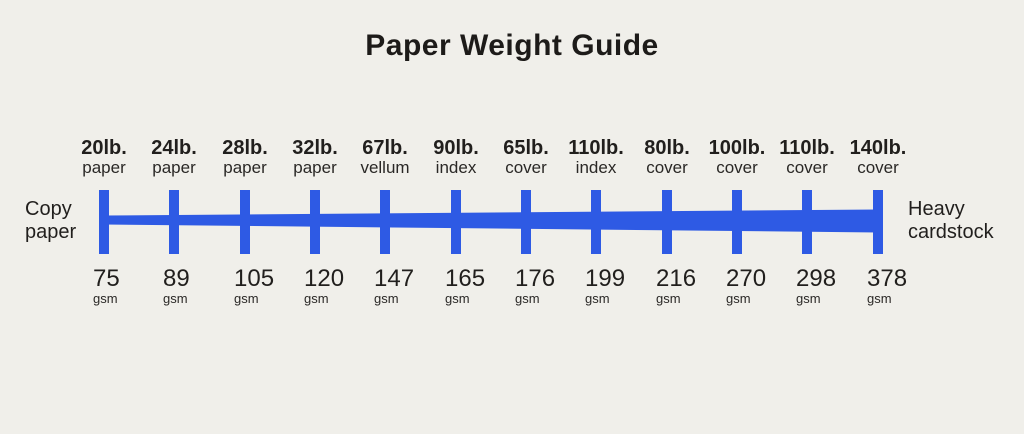  Describe the element at coordinates (491, 221) in the screenshot. I see `wedge-shape` at that location.